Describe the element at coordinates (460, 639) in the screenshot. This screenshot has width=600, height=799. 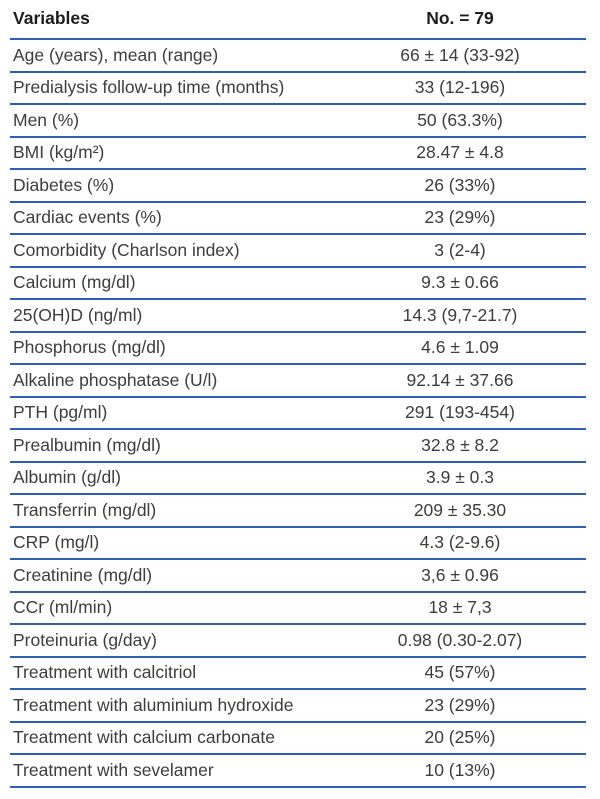
I see `variable-value: 0.98 (0.30-2.07)` at that location.